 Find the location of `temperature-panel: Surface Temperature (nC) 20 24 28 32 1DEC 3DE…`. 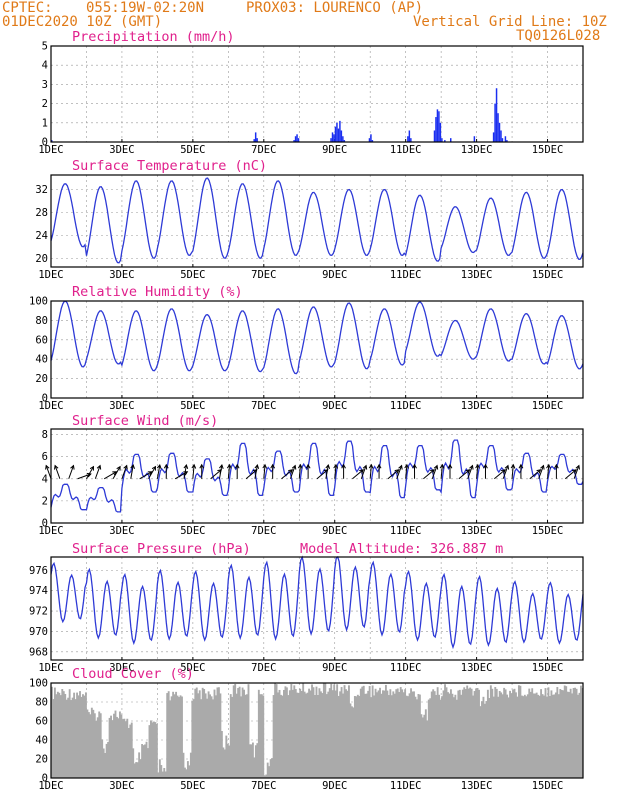

temperature-panel: Surface Temperature (nC) 20 24 28 32 1DEC 3DE… is located at coordinates (309, 219).